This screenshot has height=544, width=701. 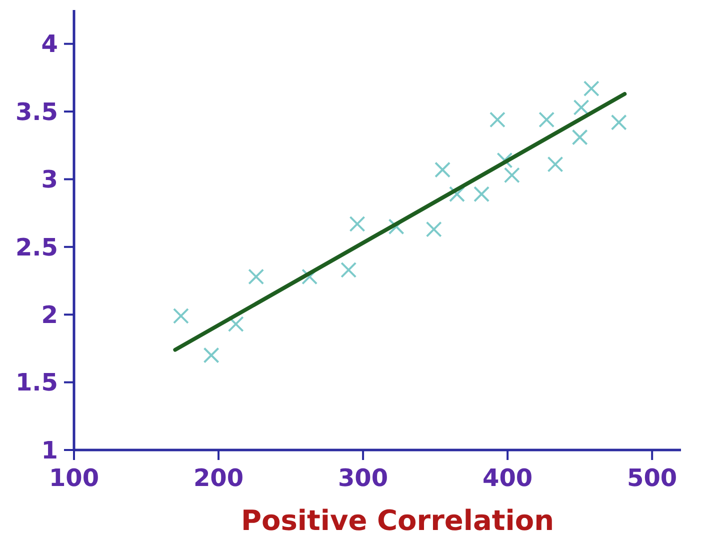 What do you see at coordinates (74, 478) in the screenshot?
I see `x-tick-label: 100` at bounding box center [74, 478].